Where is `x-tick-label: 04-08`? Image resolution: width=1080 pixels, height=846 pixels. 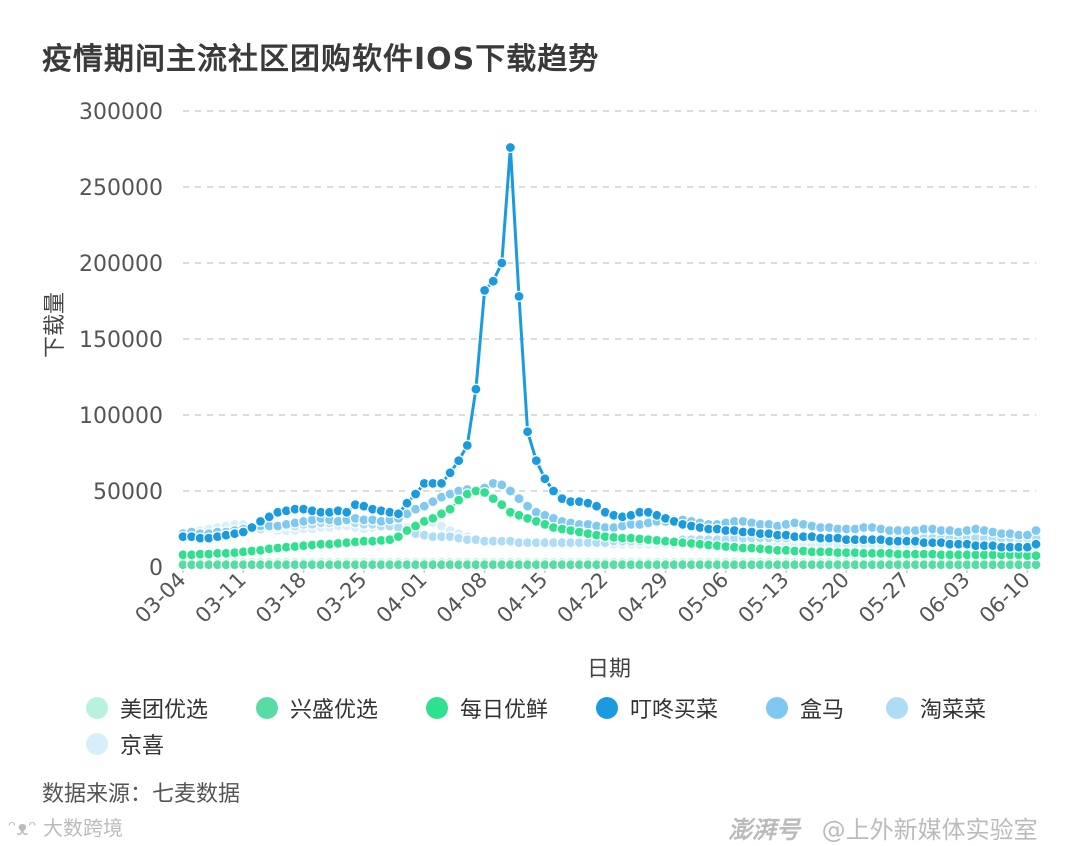
x-tick-label: 04-08 is located at coordinates (462, 598).